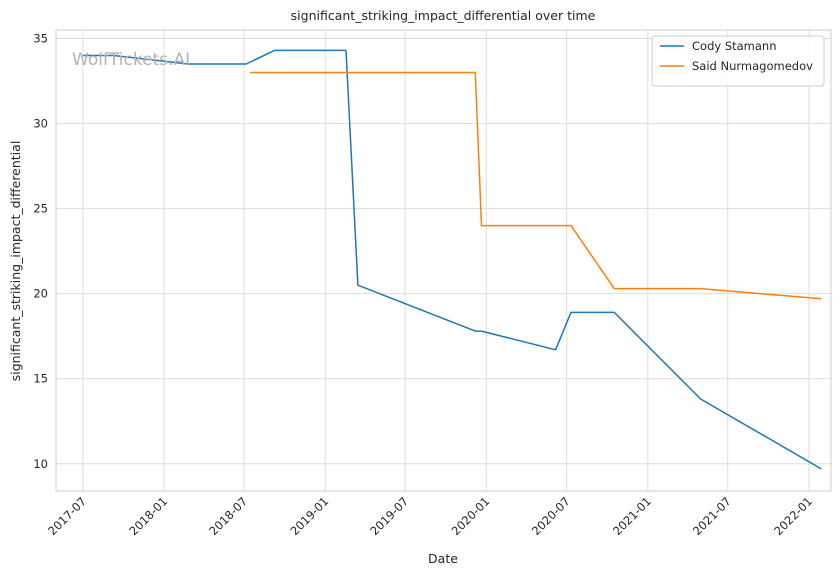 This screenshot has width=840, height=575. What do you see at coordinates (131, 60) in the screenshot?
I see `watermark: WolfTickets.AI` at bounding box center [131, 60].